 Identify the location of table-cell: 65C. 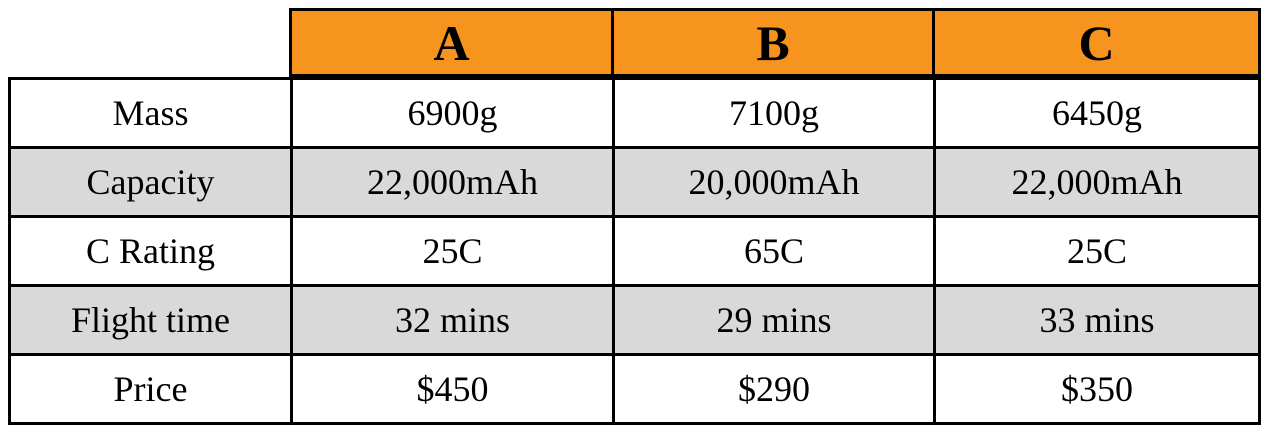
(774, 251).